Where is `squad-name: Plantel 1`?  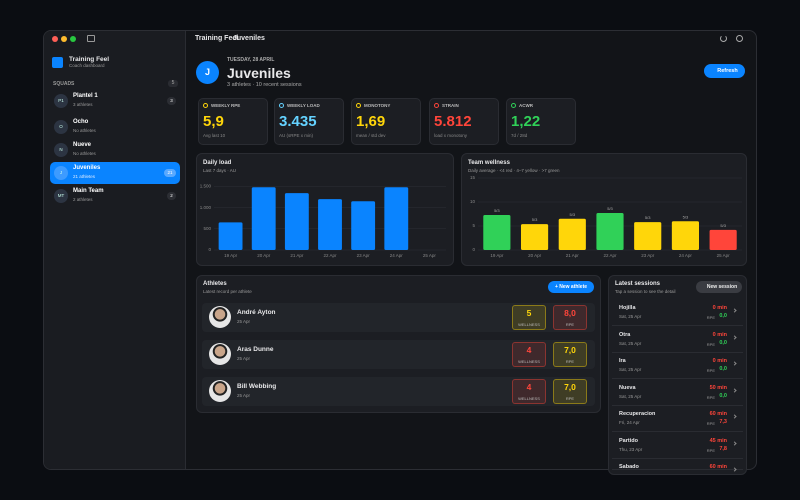
squad-name: Plantel 1 is located at coordinates (85, 96).